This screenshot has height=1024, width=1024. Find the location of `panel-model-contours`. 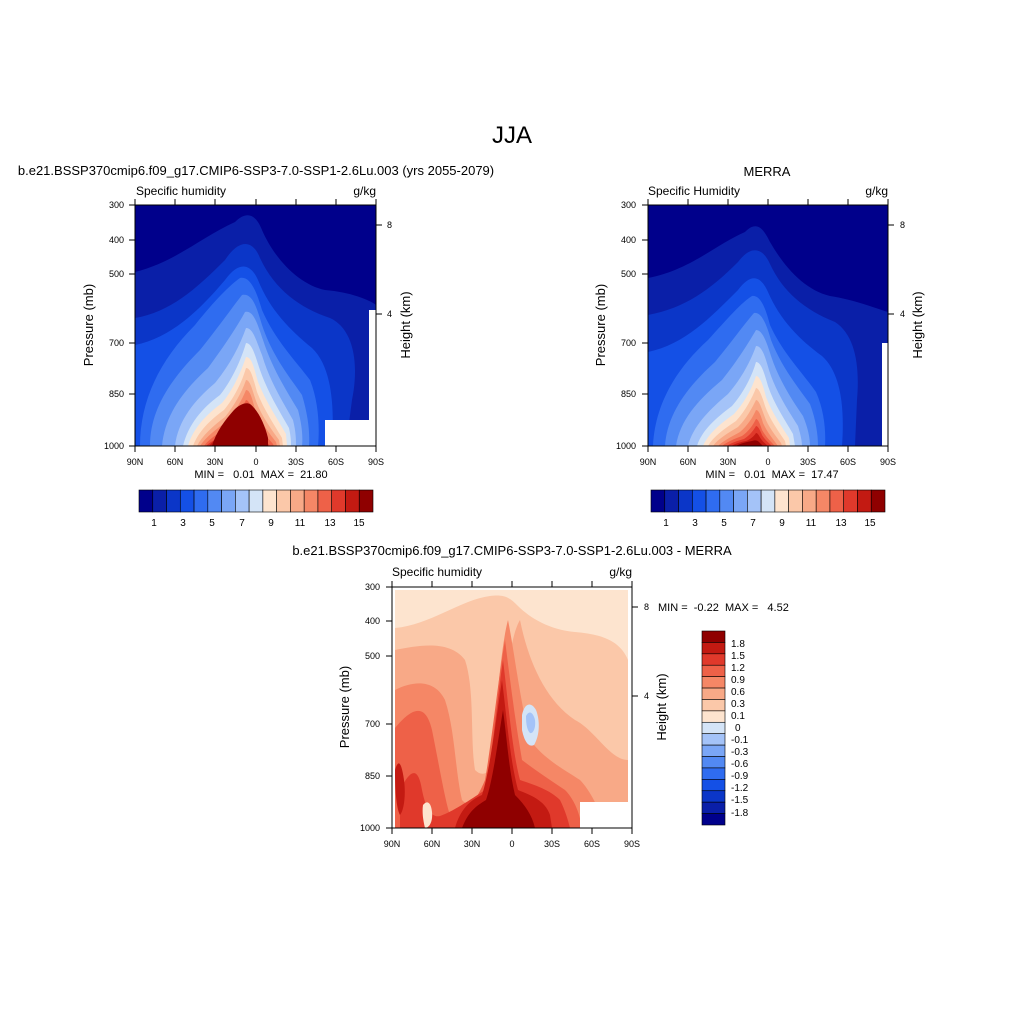

panel-model-contours is located at coordinates (255, 325).